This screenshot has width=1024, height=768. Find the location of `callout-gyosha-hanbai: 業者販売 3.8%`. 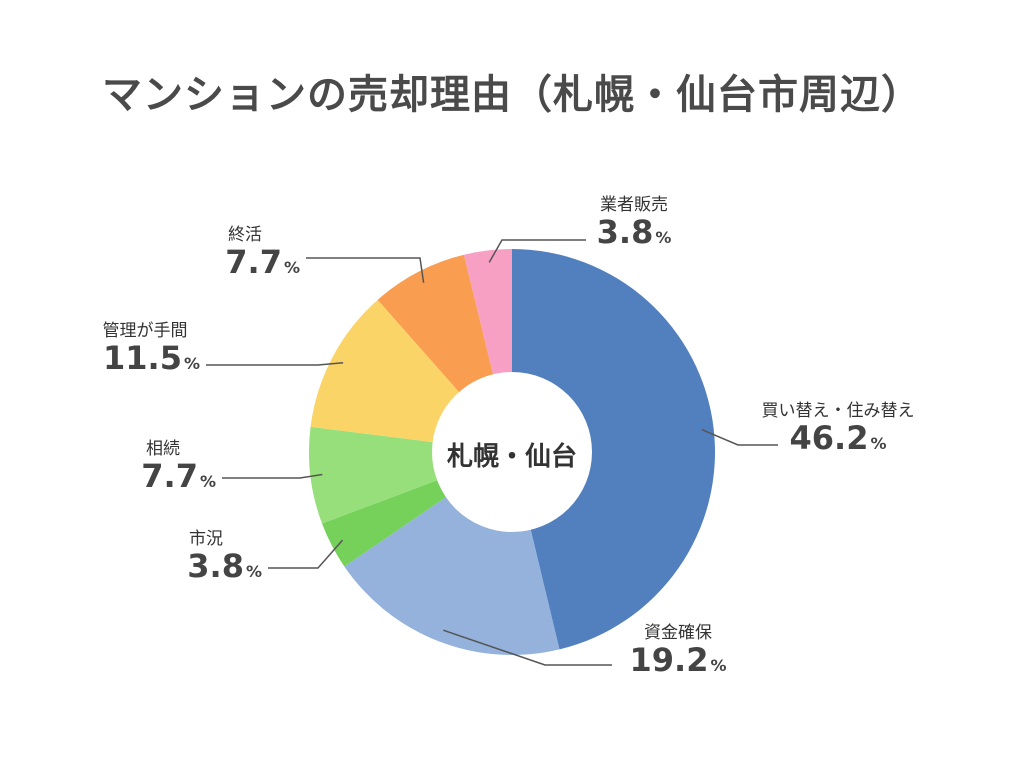

callout-gyosha-hanbai: 業者販売 3.8% is located at coordinates (634, 223).